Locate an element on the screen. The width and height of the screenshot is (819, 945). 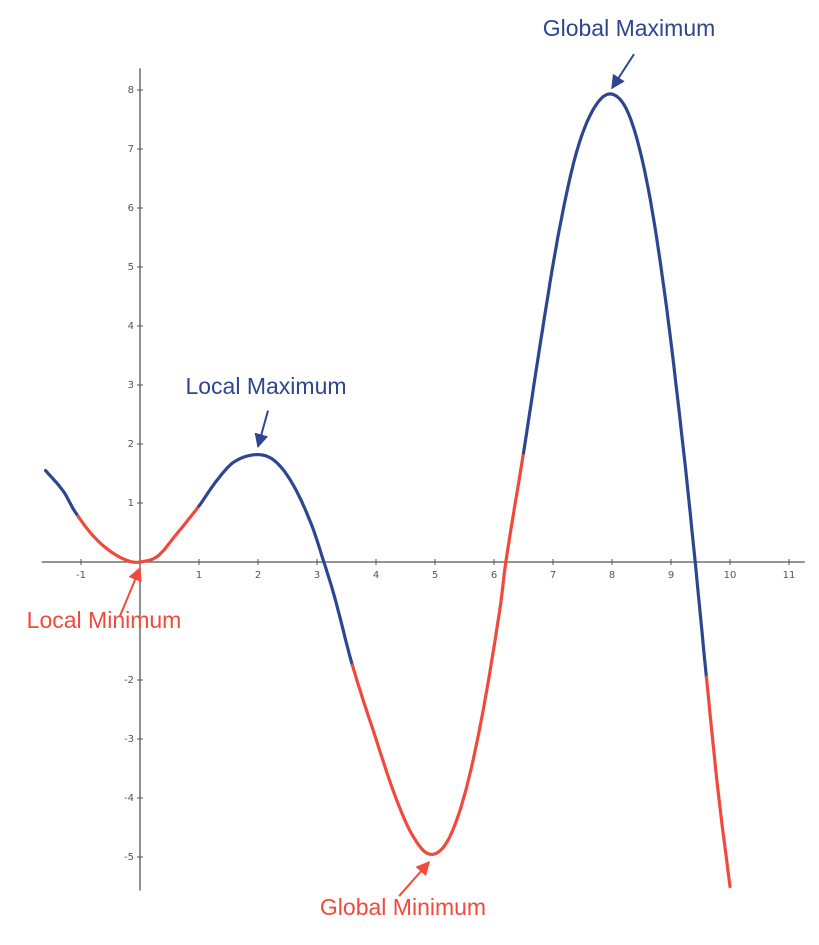
y-tick-label: 6 is located at coordinates (131, 208).